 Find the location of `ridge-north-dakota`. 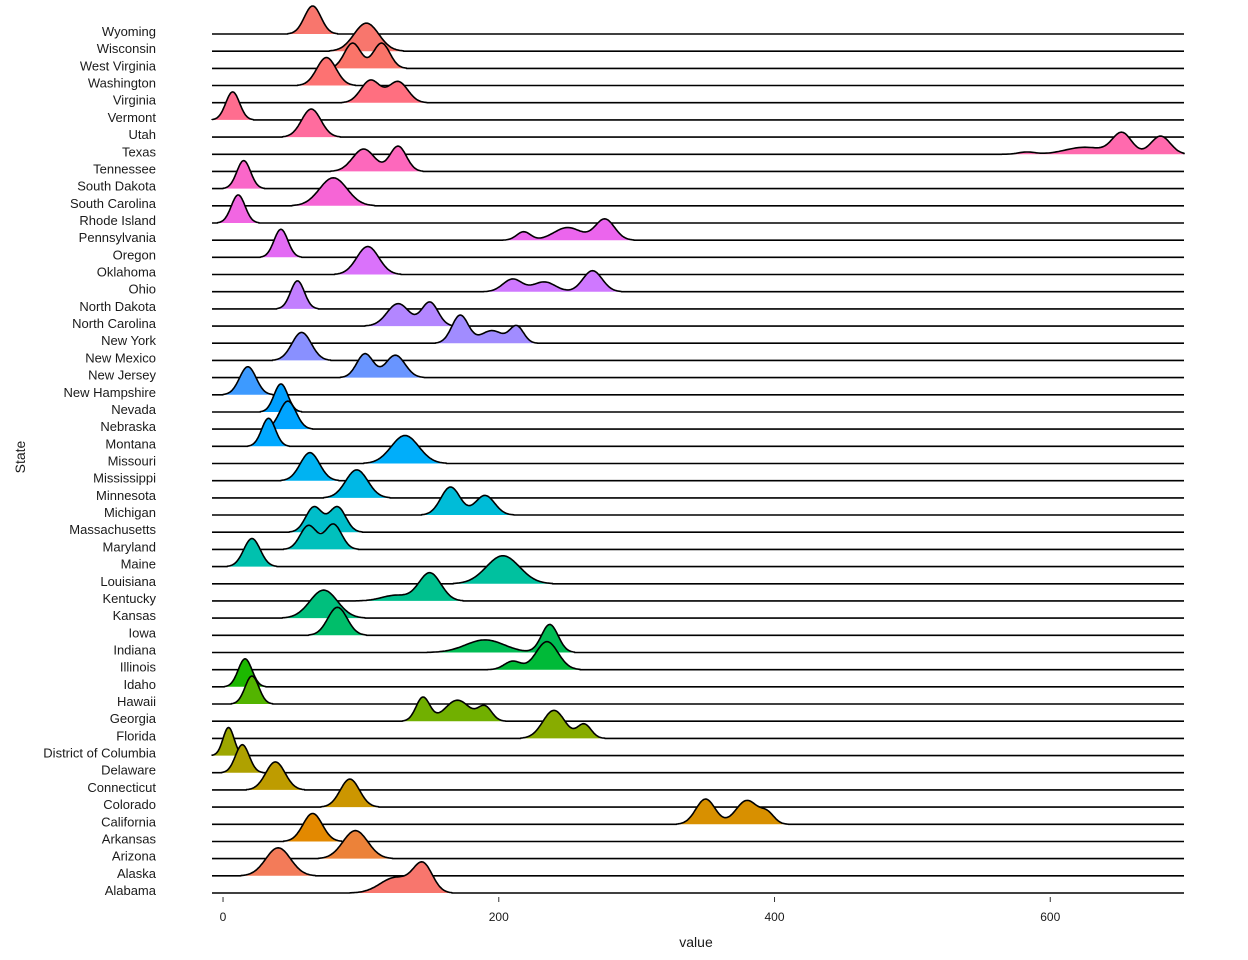

ridge-north-dakota is located at coordinates (698, 295).